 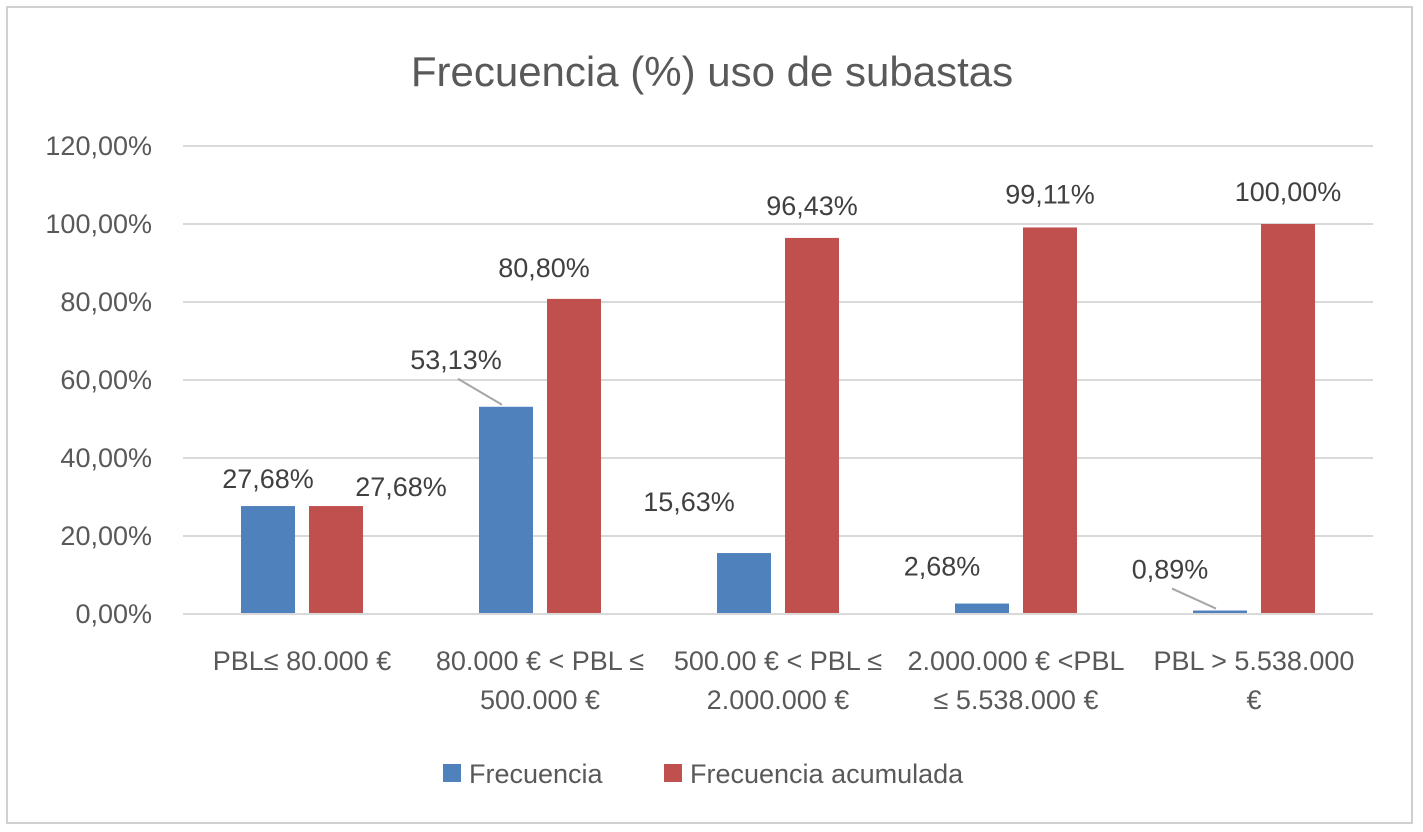 I want to click on y-tick-label: 0,00%, so click(x=113, y=614).